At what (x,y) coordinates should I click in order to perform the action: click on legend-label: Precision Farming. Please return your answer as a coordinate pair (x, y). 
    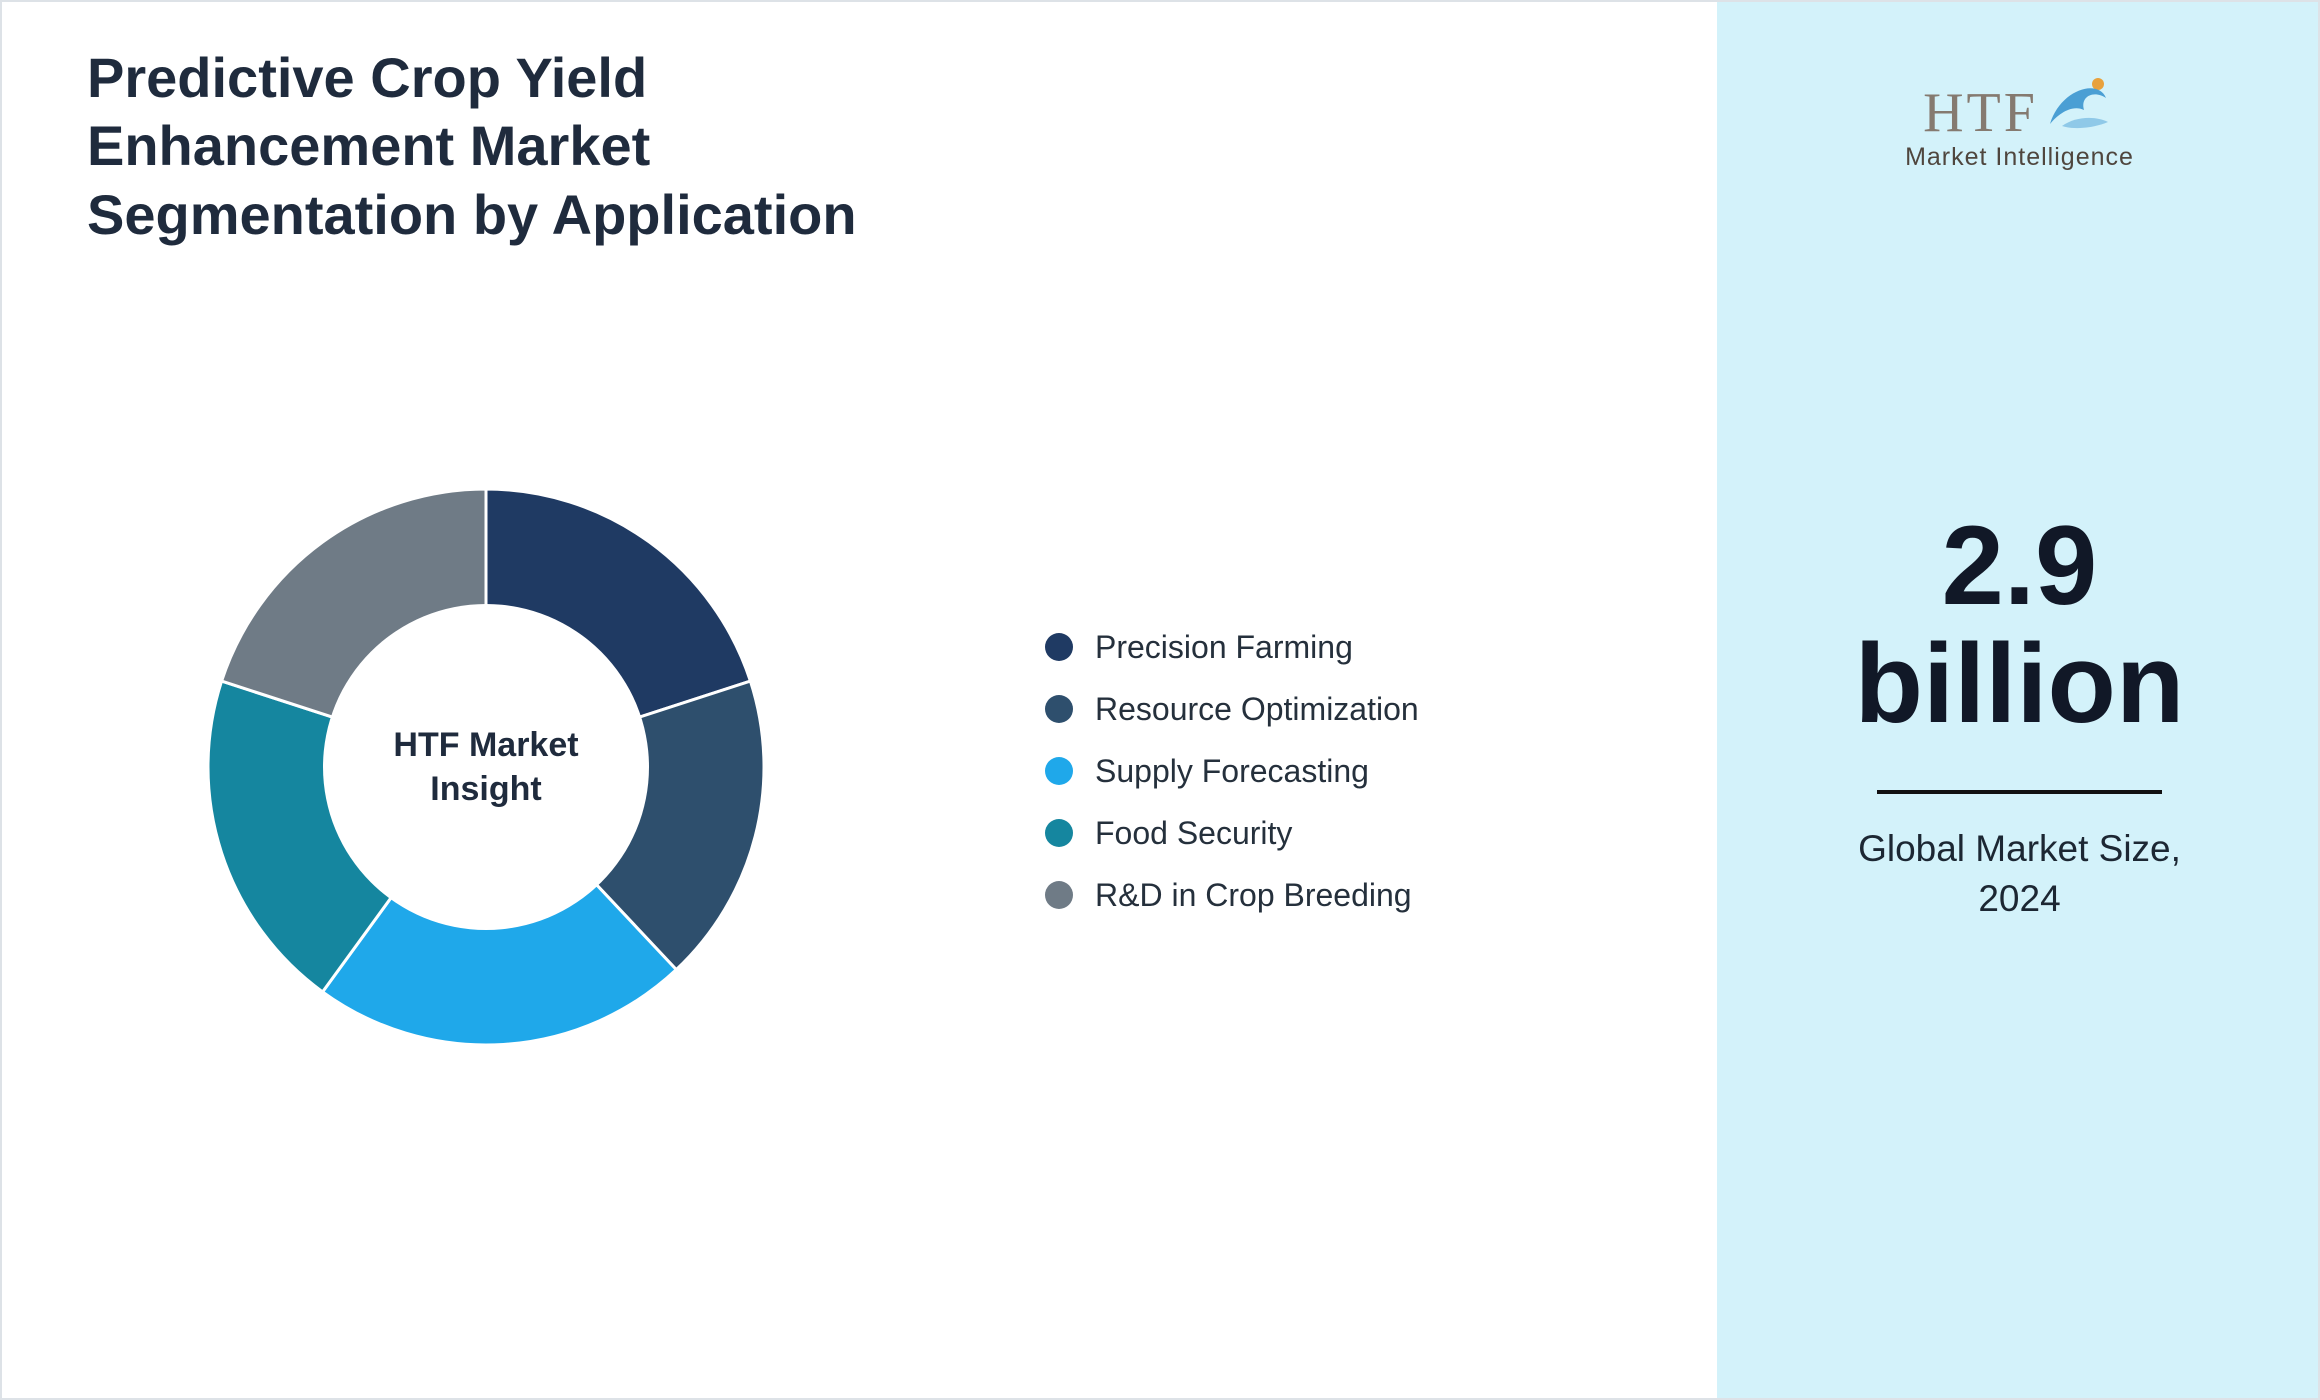
    Looking at the image, I should click on (1224, 646).